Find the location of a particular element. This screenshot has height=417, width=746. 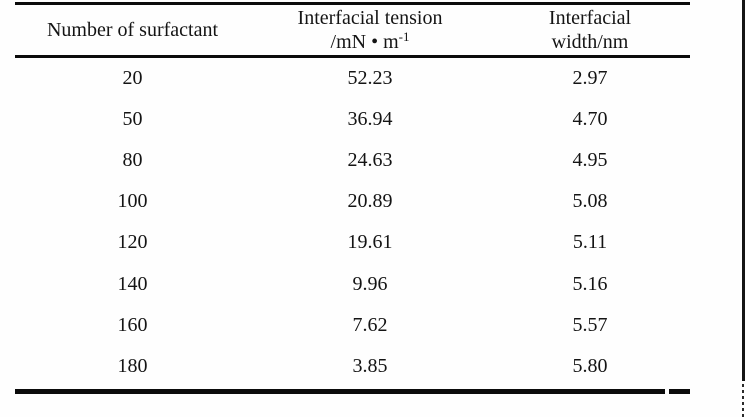

cell-surfactant: 100 is located at coordinates (132, 201).